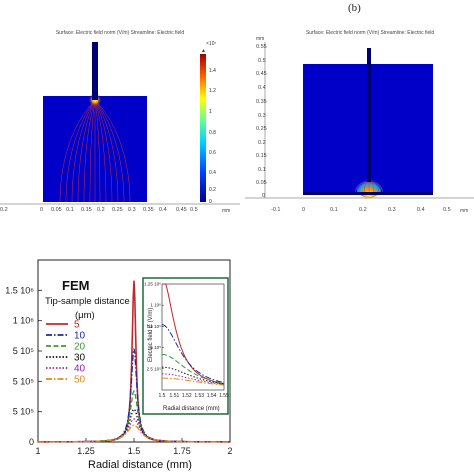 The image size is (474, 474). Describe the element at coordinates (117, 210) in the screenshot. I see `left-x-tick: 0.25` at that location.